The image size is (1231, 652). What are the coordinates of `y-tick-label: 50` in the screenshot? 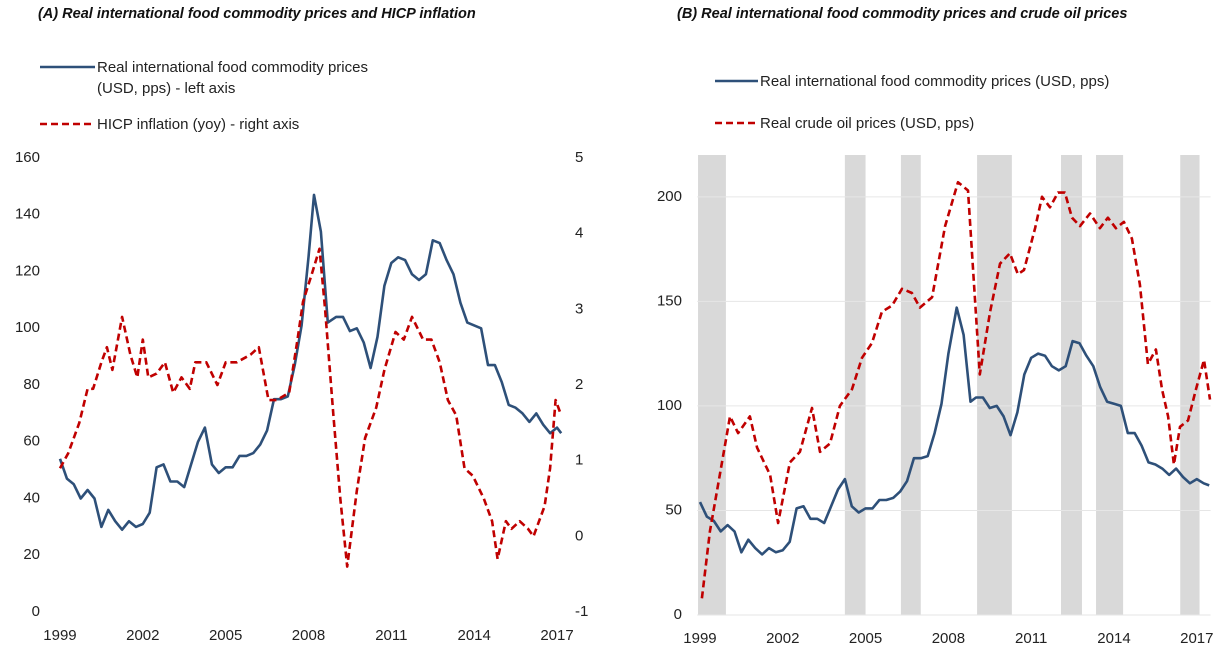 It's located at (673, 509).